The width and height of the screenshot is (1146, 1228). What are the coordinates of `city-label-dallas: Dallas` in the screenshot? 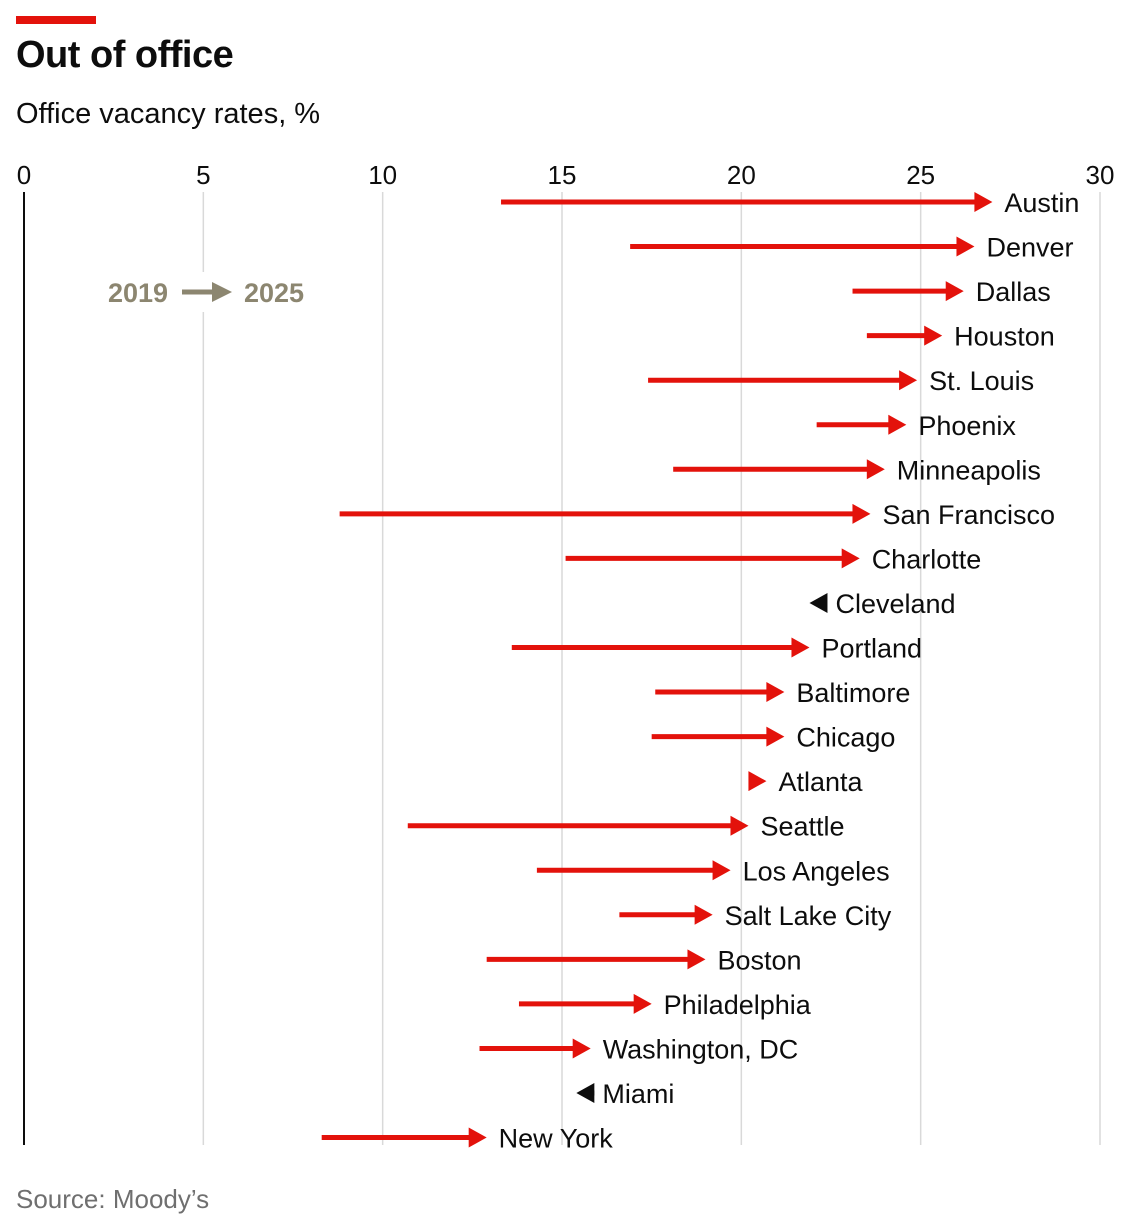 It's located at (1013, 292).